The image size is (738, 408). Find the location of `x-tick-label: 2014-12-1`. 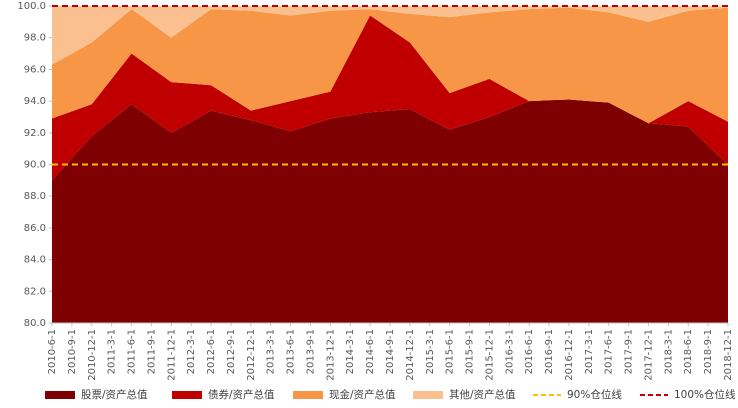

x-tick-label: 2014-12-1 is located at coordinates (410, 355).